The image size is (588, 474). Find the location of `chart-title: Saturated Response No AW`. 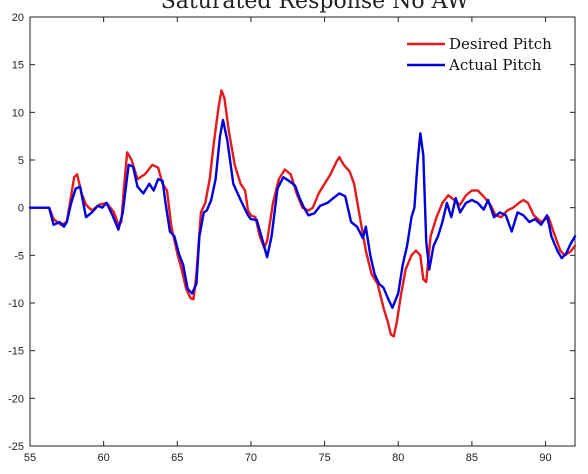

chart-title: Saturated Response No AW is located at coordinates (315, 7).